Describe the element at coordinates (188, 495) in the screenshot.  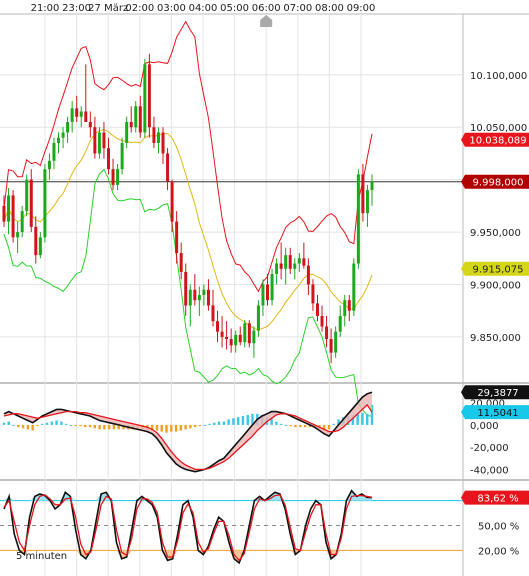
I see `stoch-overbought-fill` at that location.